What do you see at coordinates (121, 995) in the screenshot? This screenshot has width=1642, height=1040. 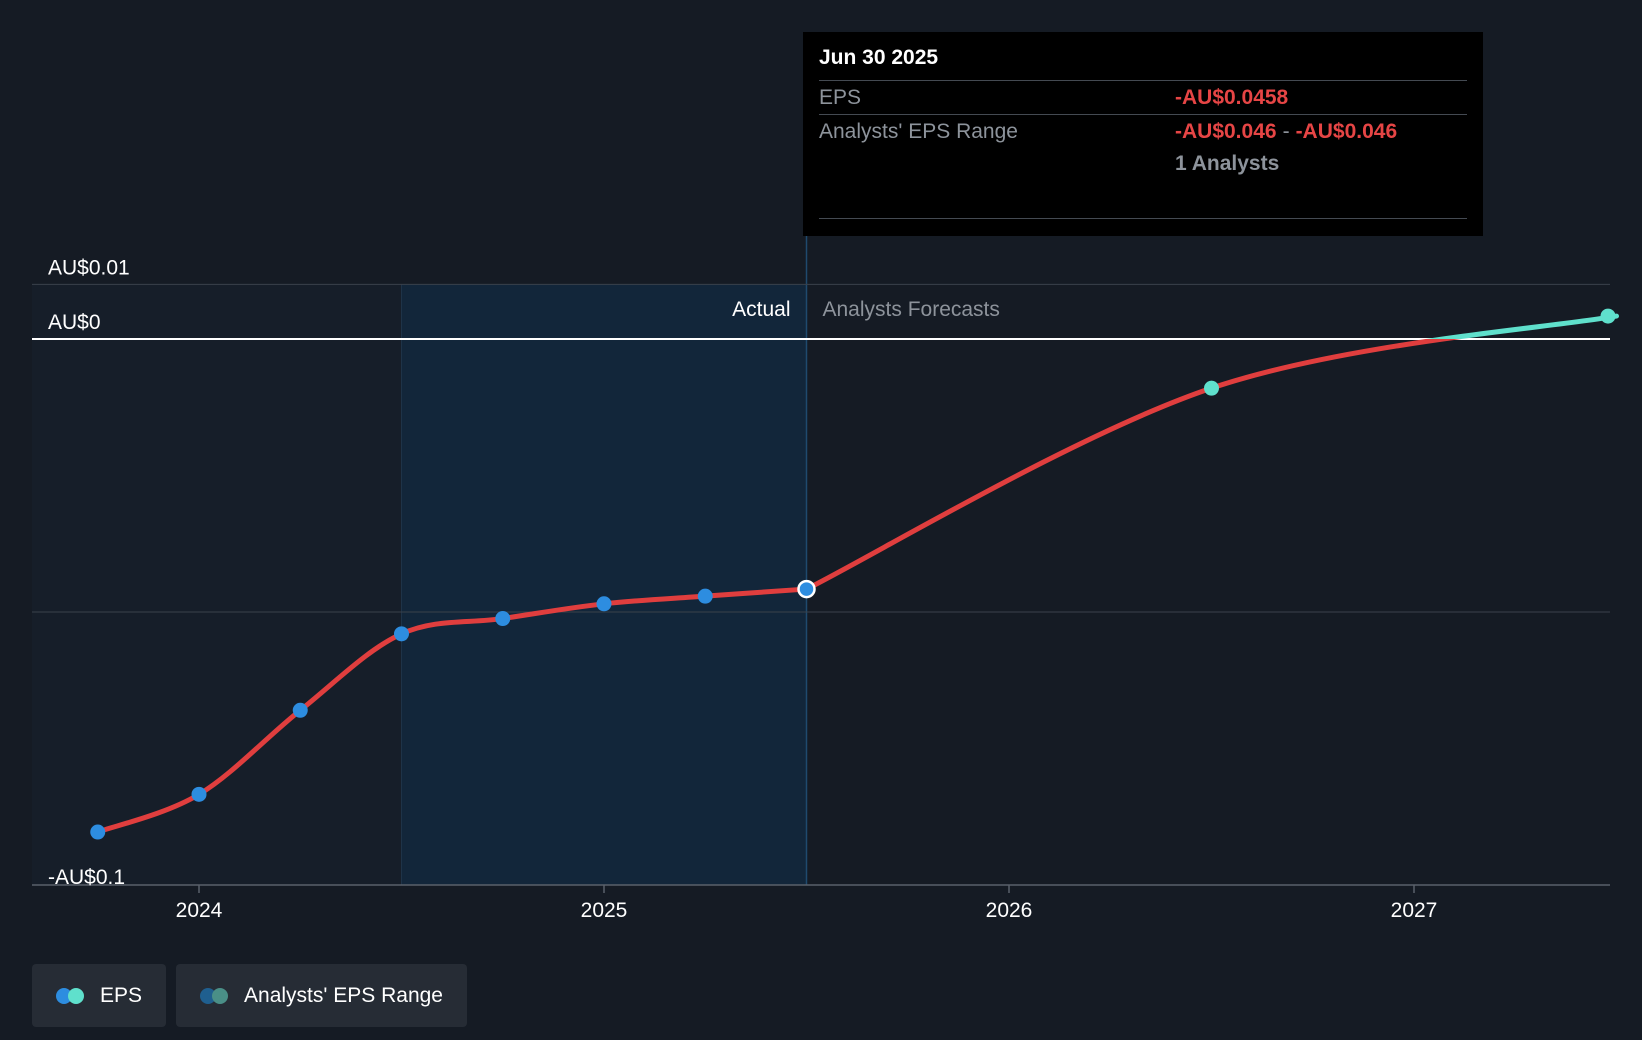 I see `legend-eps-label: EPS` at bounding box center [121, 995].